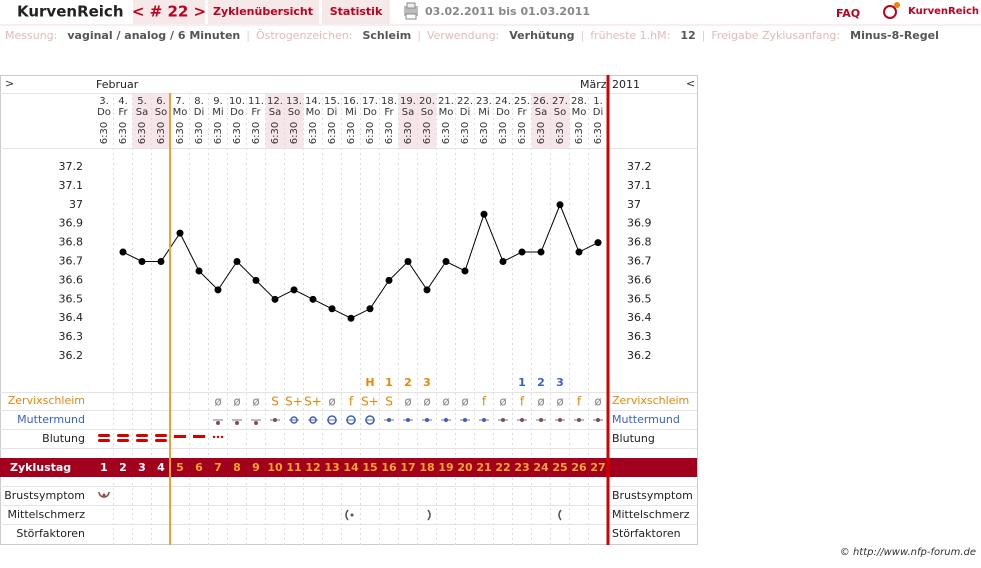 This screenshot has height=568, width=981. What do you see at coordinates (352, 515) in the screenshot?
I see `pain-icon` at bounding box center [352, 515].